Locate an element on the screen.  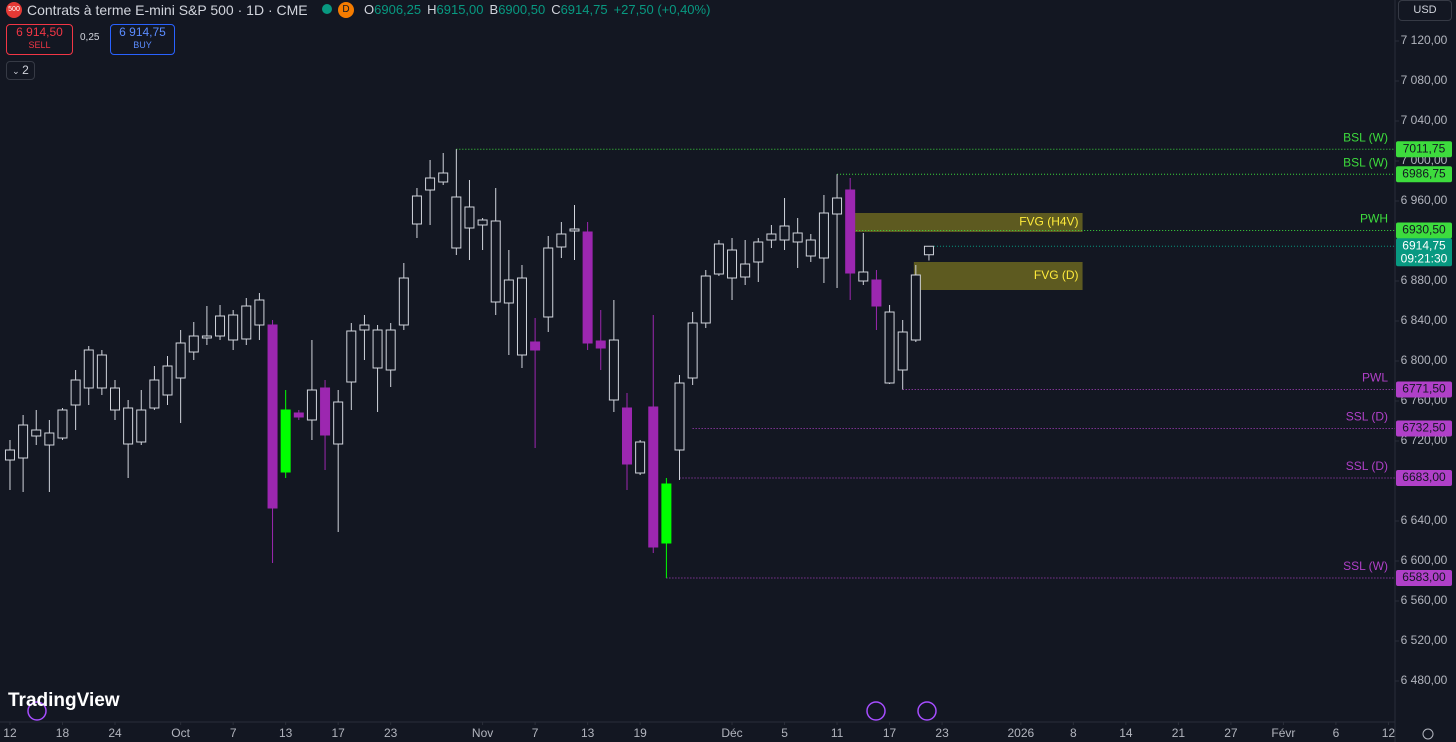
x-tick-label: 24 is located at coordinates (115, 733).